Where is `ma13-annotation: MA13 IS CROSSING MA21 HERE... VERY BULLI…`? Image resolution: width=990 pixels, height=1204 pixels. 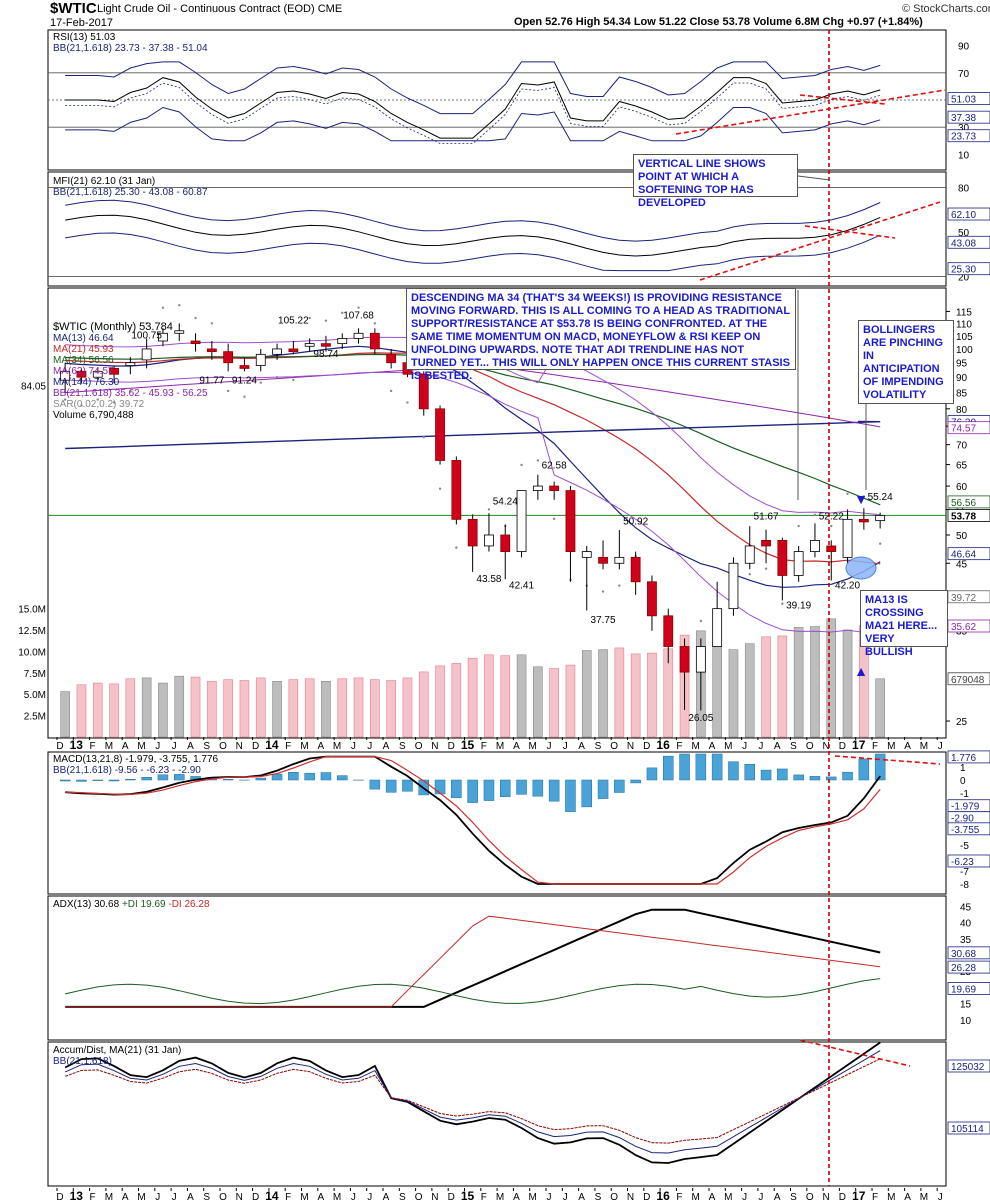
ma13-annotation: MA13 IS CROSSING MA21 HERE... VERY BULLI… is located at coordinates (904, 624).